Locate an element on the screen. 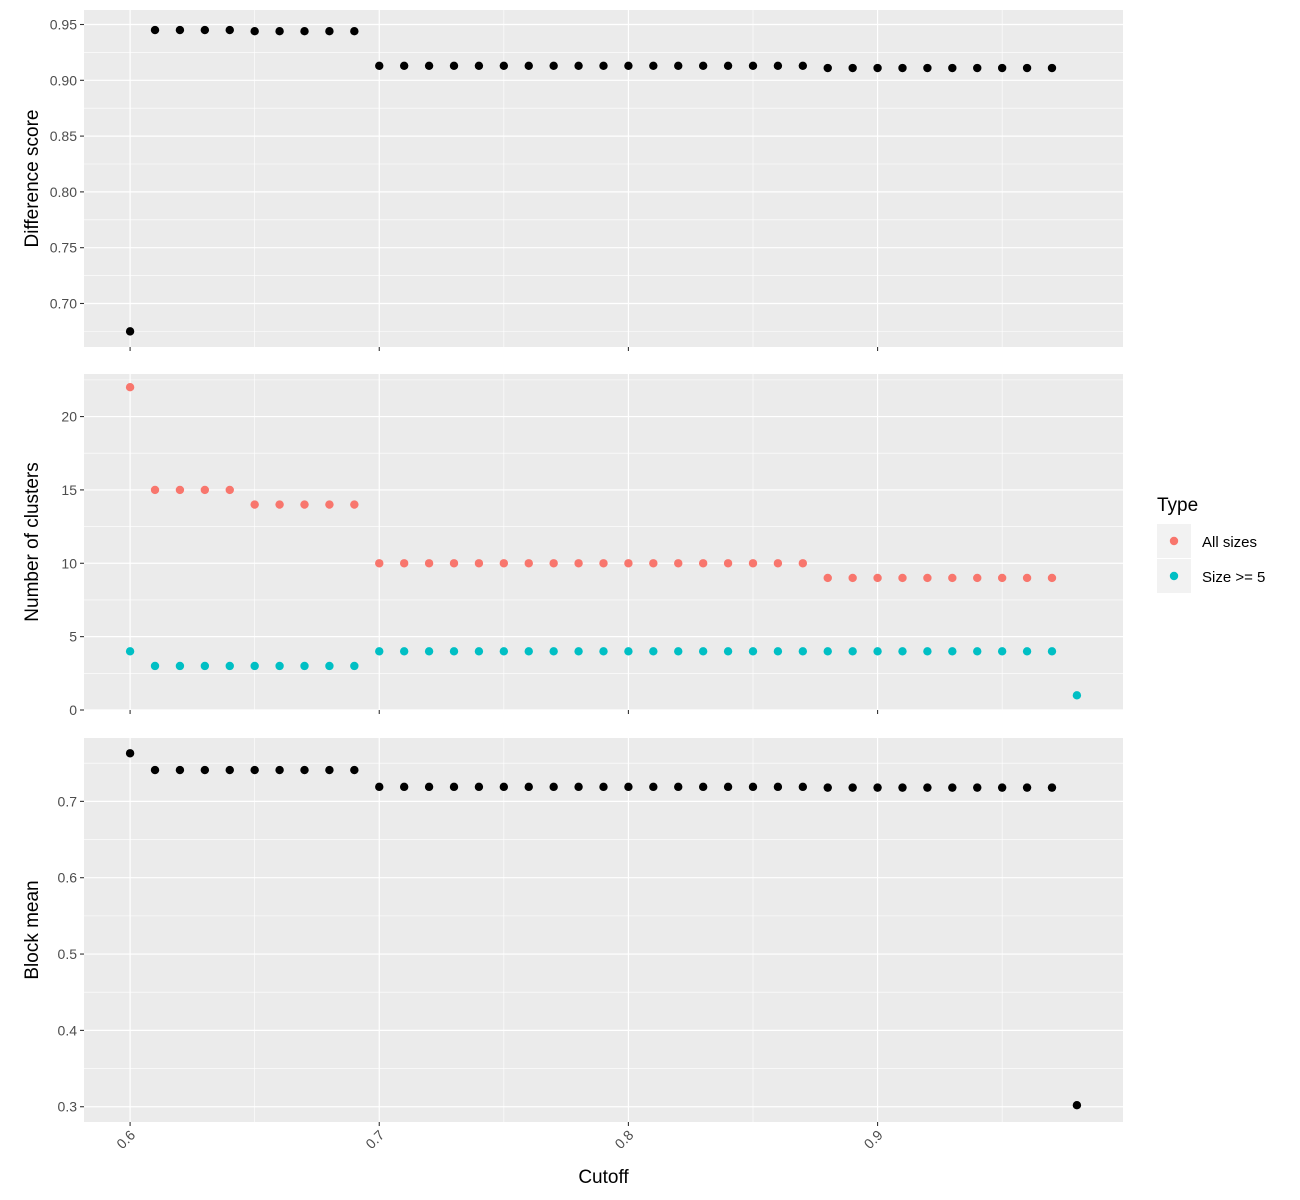  series-all-sizes is located at coordinates (591, 483).